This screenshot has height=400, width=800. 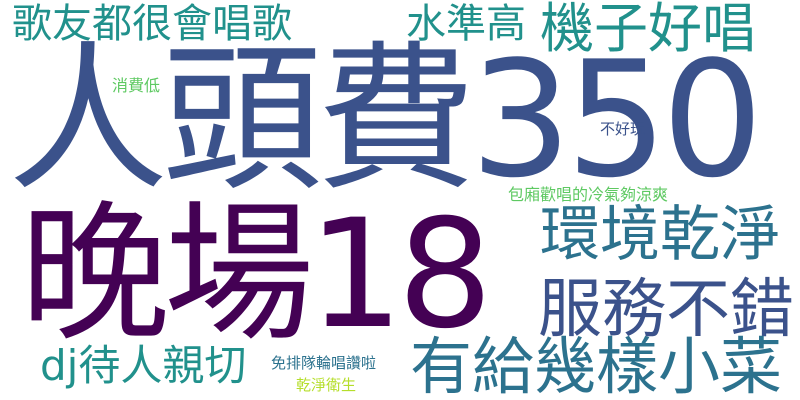 What do you see at coordinates (623, 129) in the screenshot?
I see `word-11: 不好玩` at bounding box center [623, 129].